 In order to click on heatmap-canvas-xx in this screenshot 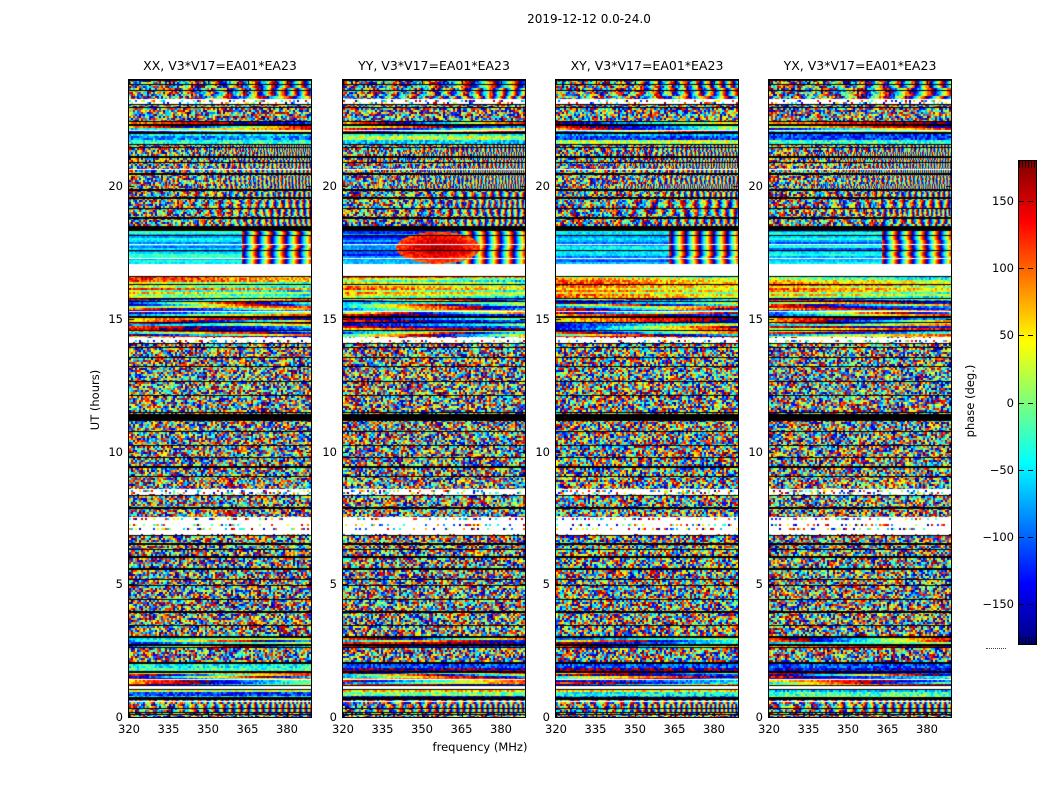, I will do `click(220, 398)`.